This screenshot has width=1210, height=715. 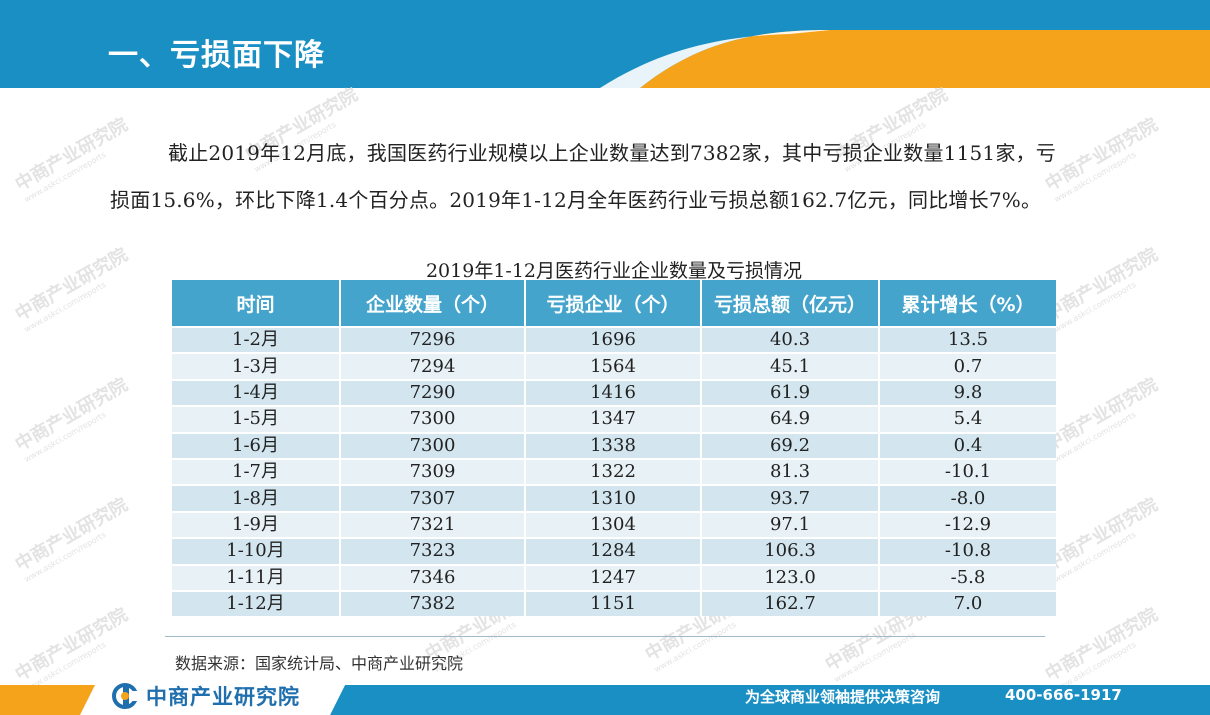 I want to click on column-header-loss-enterprises: 亏损企业（个）, so click(x=613, y=303).